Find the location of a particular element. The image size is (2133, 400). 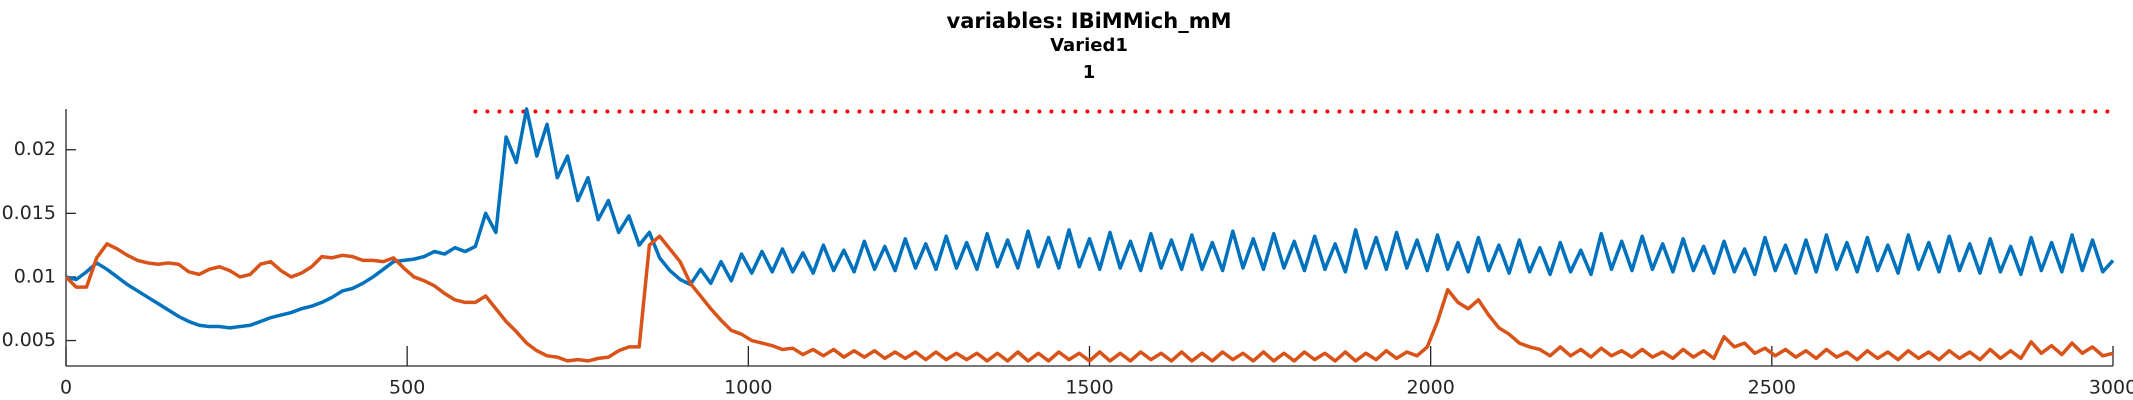

y-tick-label: 0.02 is located at coordinates (35, 149).